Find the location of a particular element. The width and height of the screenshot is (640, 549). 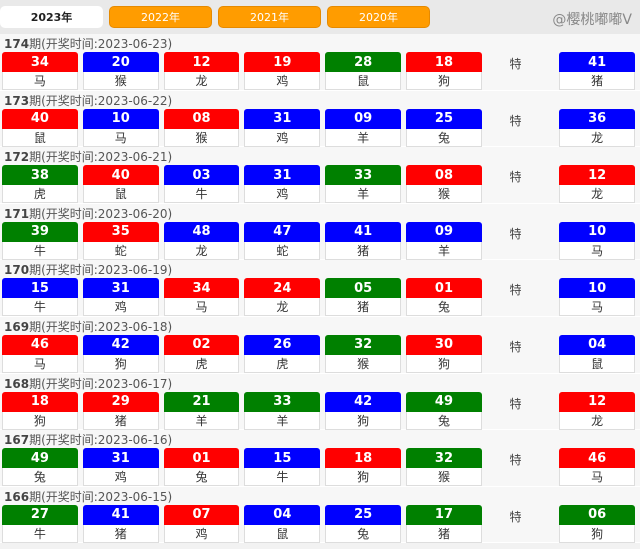

ball-number: 07 is located at coordinates (201, 514).